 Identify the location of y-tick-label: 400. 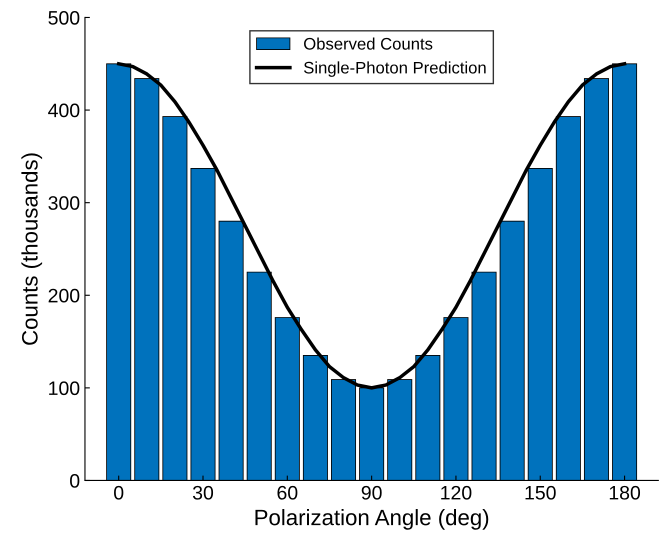
(64, 111).